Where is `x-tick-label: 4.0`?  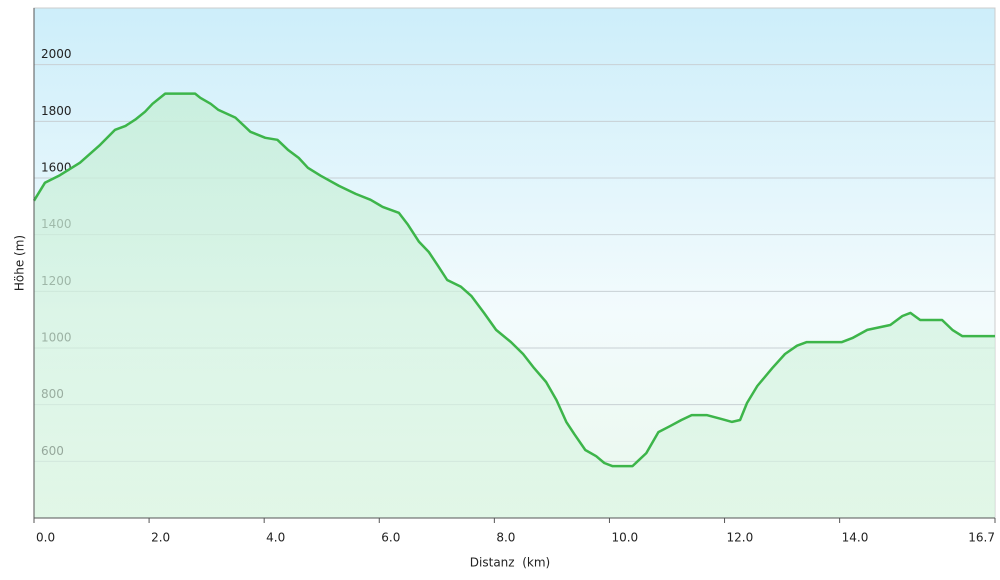 x-tick-label: 4.0 is located at coordinates (275, 538).